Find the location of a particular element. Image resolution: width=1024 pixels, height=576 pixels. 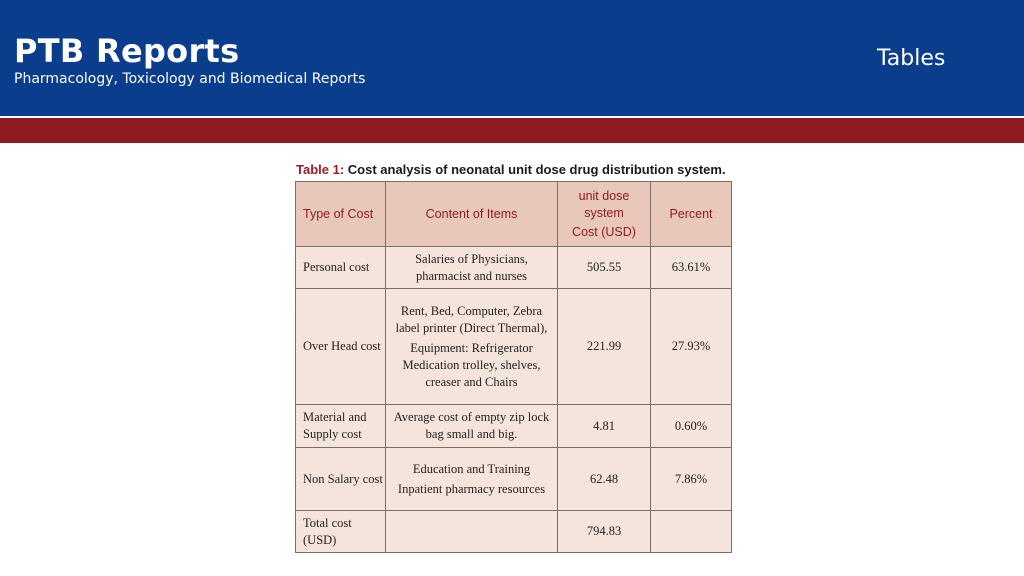

table-caption-label: Table 1: is located at coordinates (320, 169).